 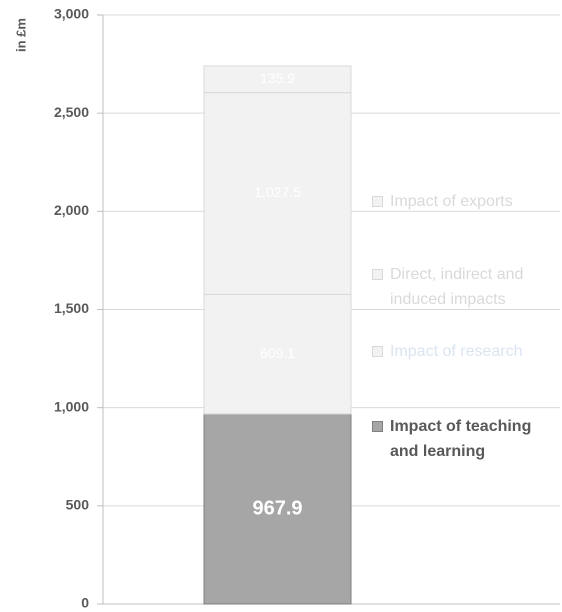 I want to click on y-tick-label: 0, so click(x=85, y=603).